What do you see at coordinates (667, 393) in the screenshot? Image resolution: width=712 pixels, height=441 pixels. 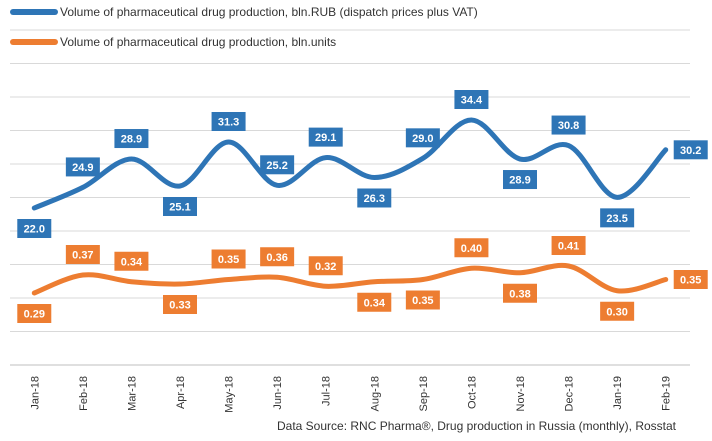 I see `x-tick-label: Feb-19` at bounding box center [667, 393].